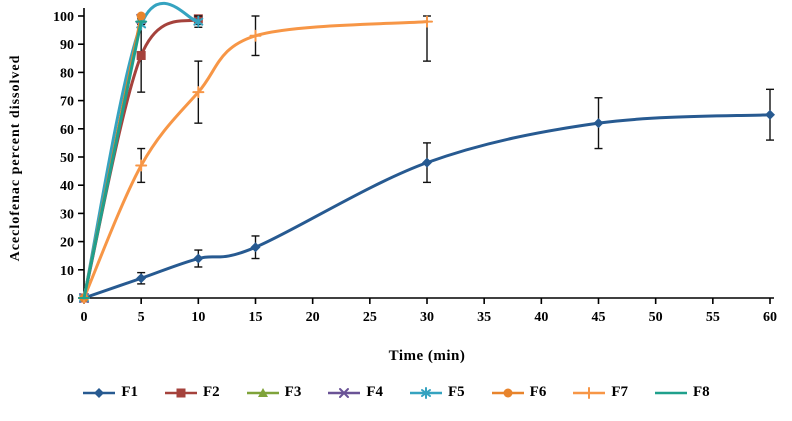 This screenshot has height=421, width=792. What do you see at coordinates (426, 392) in the screenshot?
I see `legend-marker-asterisk-icon` at bounding box center [426, 392].